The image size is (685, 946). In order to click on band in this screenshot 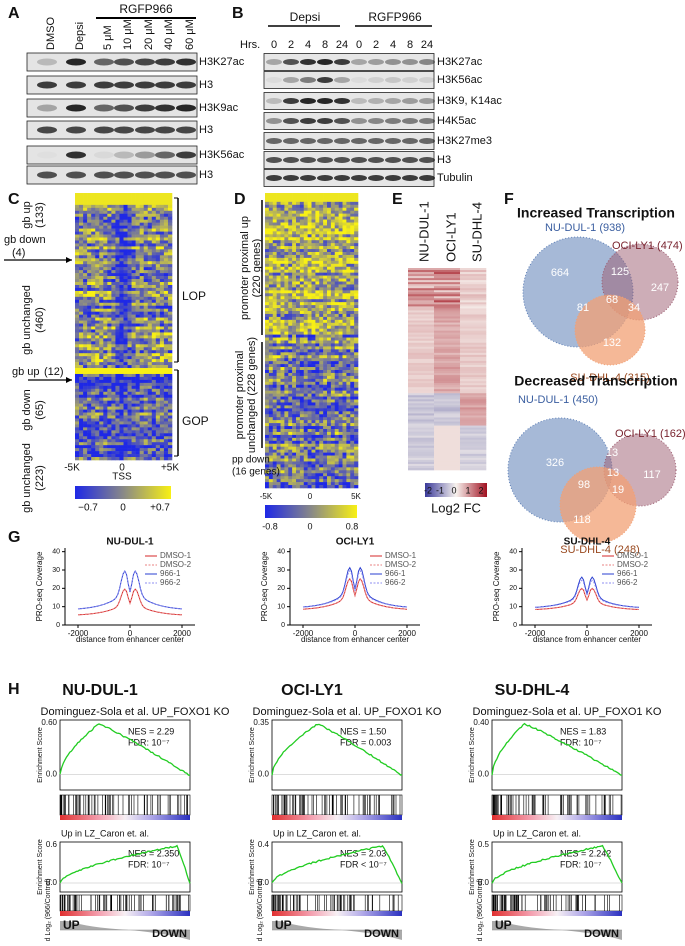, I will do `click(165, 175)`.